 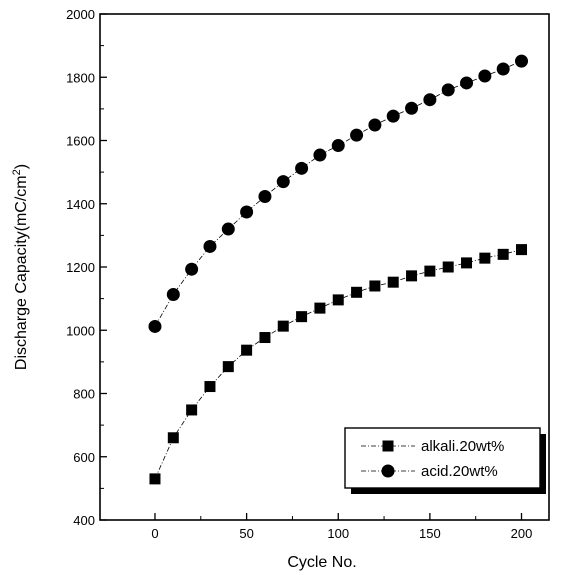 What do you see at coordinates (80, 141) in the screenshot?
I see `y-tick-label: 1600` at bounding box center [80, 141].